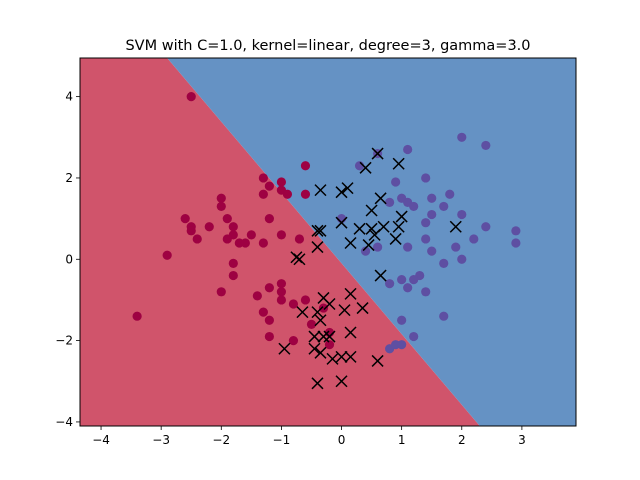  I want to click on y-tick-label: 4, so click(69, 97).